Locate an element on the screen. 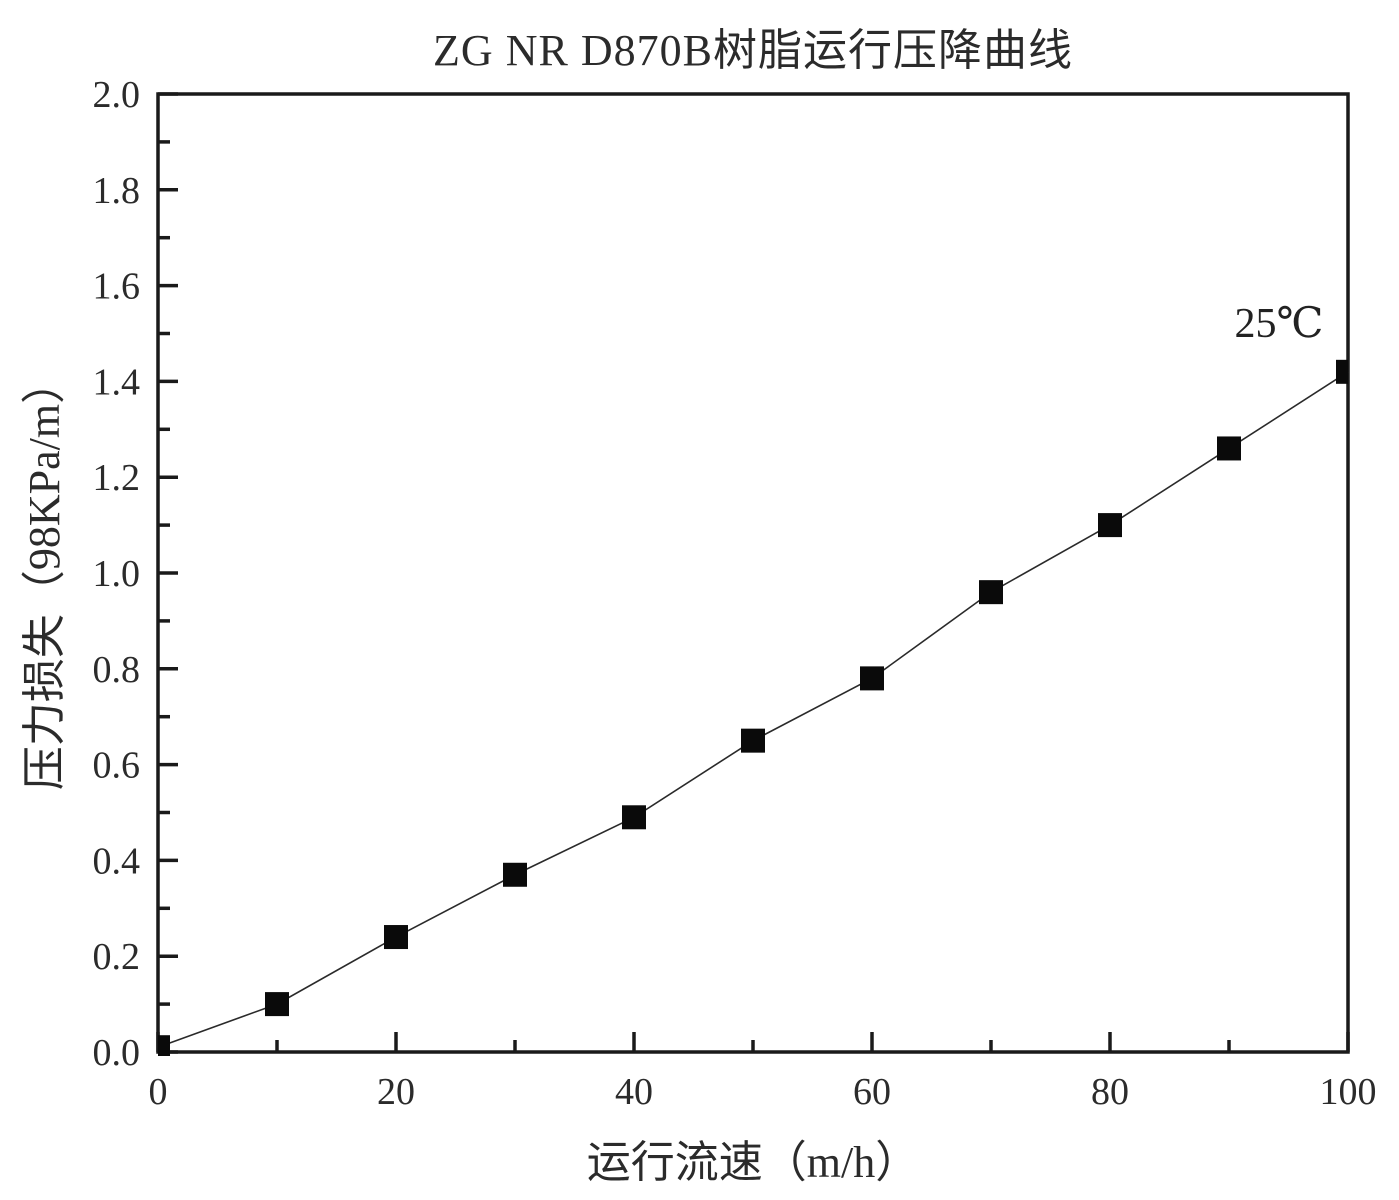 The image size is (1399, 1200). x-tick-label: 40 is located at coordinates (634, 1092).